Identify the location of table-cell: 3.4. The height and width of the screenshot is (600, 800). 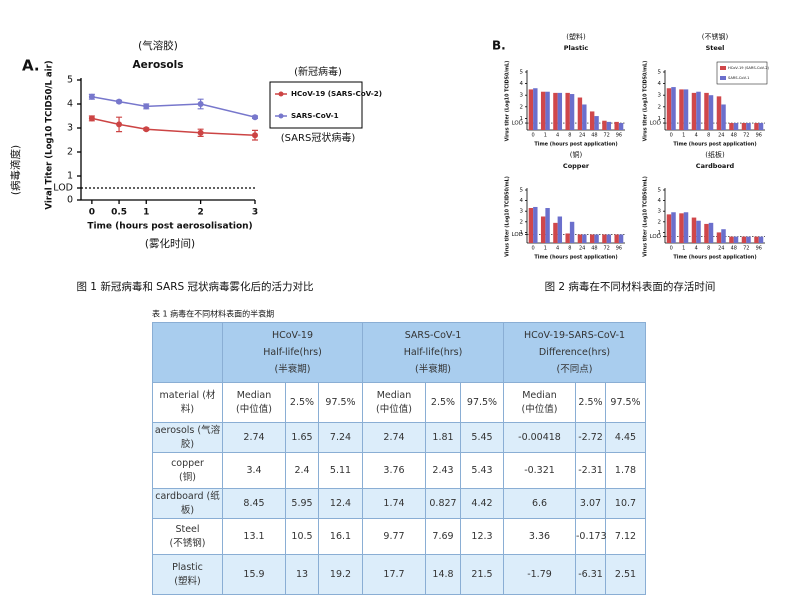
(254, 470).